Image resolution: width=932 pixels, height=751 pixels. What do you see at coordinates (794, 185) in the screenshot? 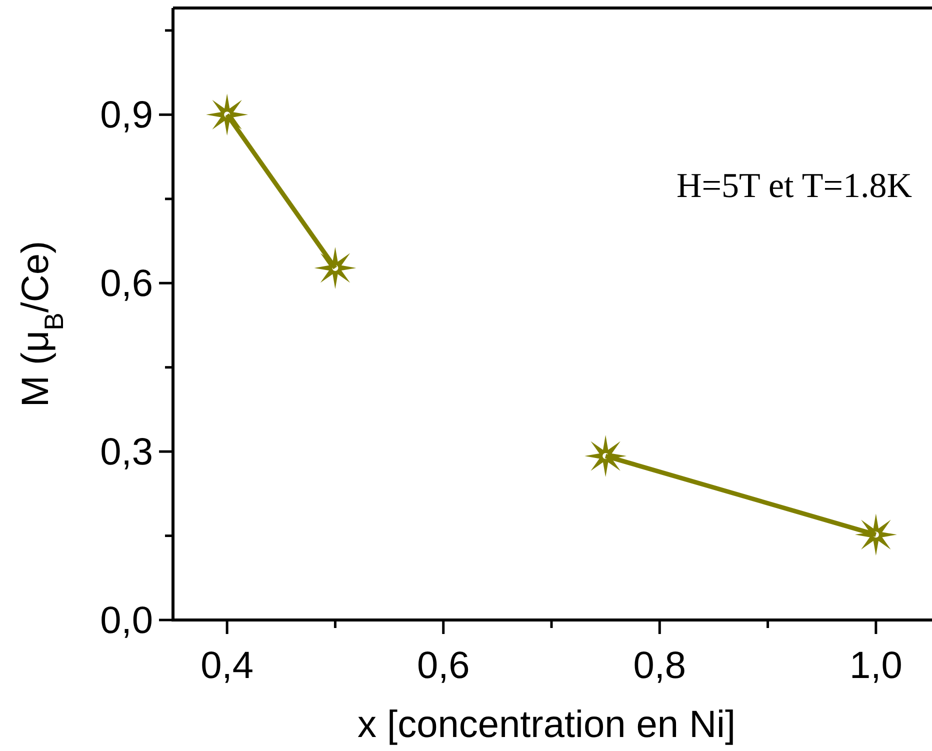
I see `annotation: H=5T et T=1.8K` at bounding box center [794, 185].